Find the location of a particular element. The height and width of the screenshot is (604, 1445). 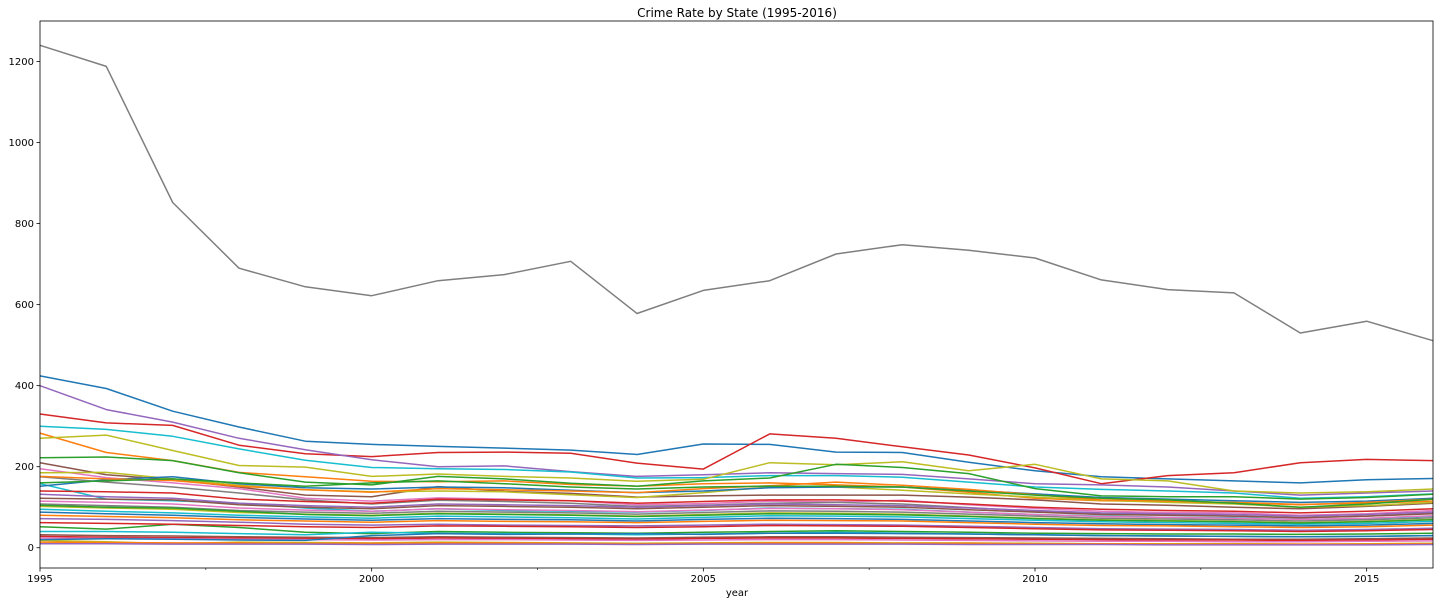

x-tick-label: 2000 is located at coordinates (371, 579).